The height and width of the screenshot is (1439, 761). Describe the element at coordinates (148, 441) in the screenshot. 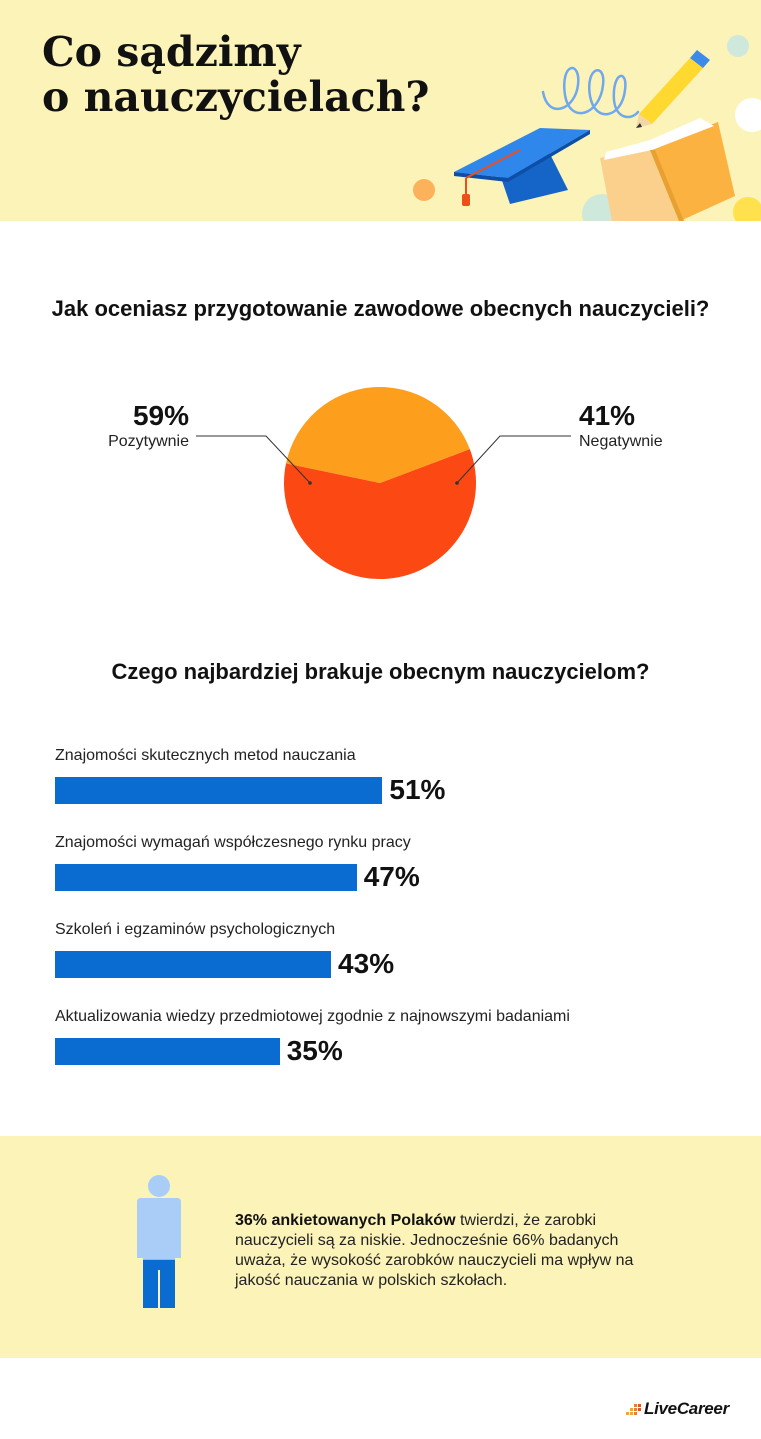

I see `pie-category-label: Pozytywnie` at that location.